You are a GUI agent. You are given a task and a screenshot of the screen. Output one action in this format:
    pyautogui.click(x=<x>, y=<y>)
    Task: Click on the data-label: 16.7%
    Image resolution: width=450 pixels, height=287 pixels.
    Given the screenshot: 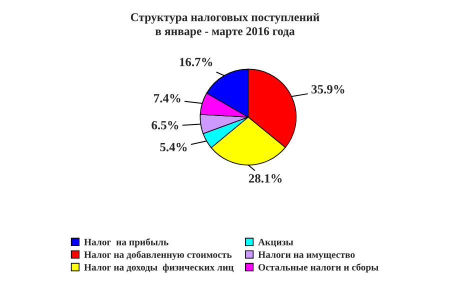 What is the action you would take?
    pyautogui.click(x=196, y=62)
    